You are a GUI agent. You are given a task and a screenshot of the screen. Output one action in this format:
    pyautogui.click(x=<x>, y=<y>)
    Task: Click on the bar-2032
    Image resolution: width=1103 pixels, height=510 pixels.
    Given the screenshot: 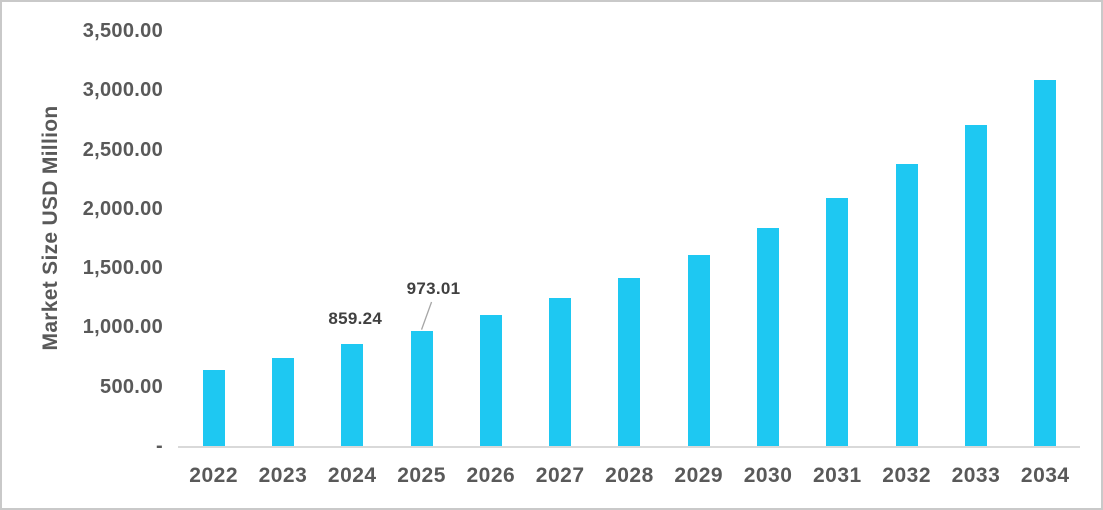 What is the action you would take?
    pyautogui.click(x=906, y=305)
    